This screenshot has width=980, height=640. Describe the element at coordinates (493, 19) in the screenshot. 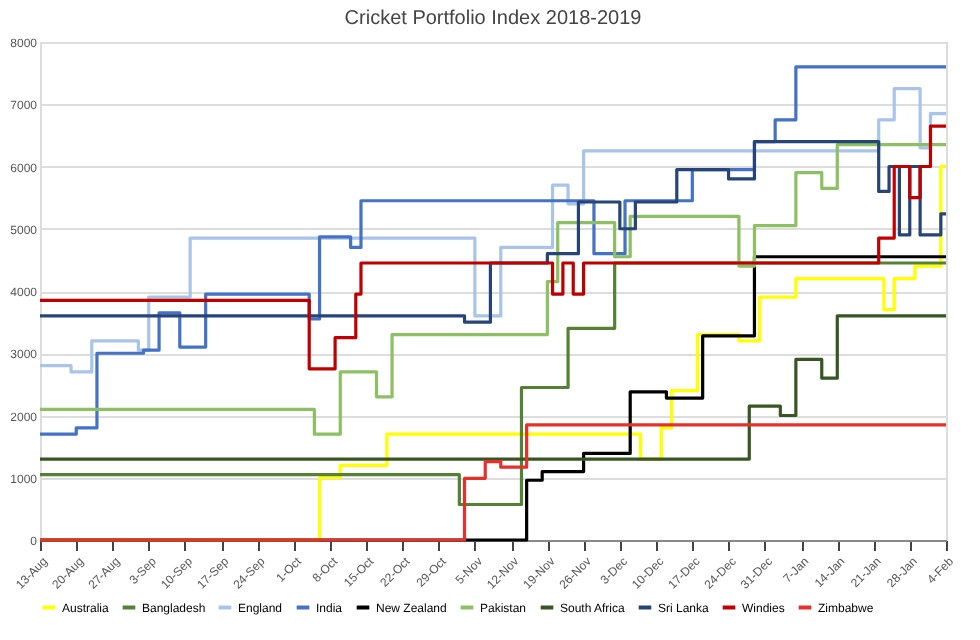

I see `chart-title: Cricket Portfolio Index 2018-2019` at that location.